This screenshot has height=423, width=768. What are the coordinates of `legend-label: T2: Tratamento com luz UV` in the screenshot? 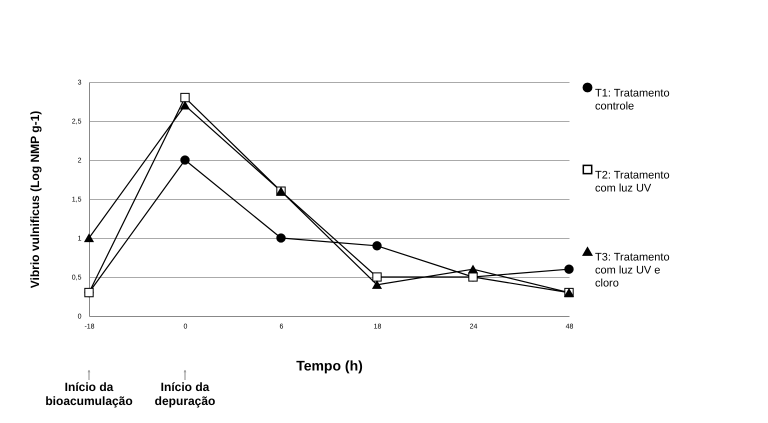 It's located at (632, 182).